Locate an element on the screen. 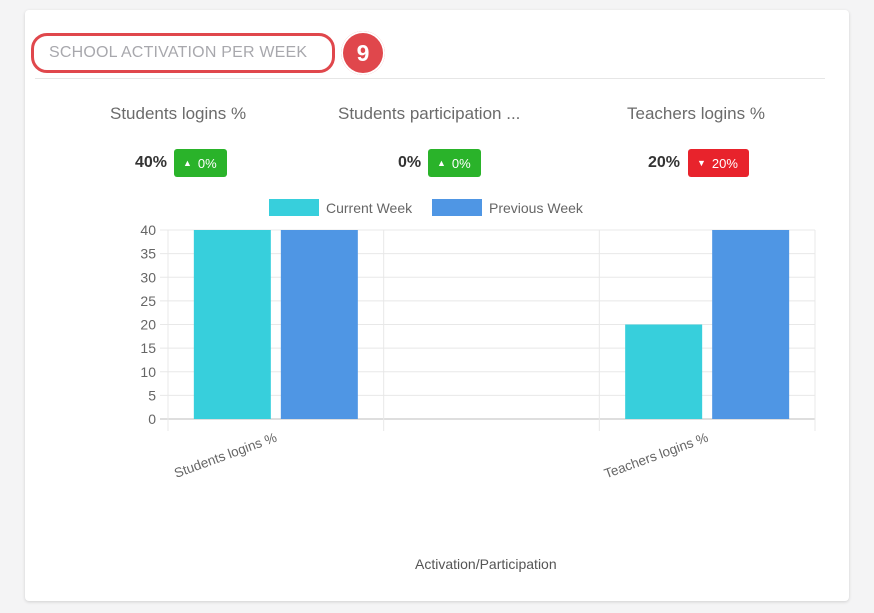 Image resolution: width=874 pixels, height=613 pixels. legend-swatch-current is located at coordinates (294, 207).